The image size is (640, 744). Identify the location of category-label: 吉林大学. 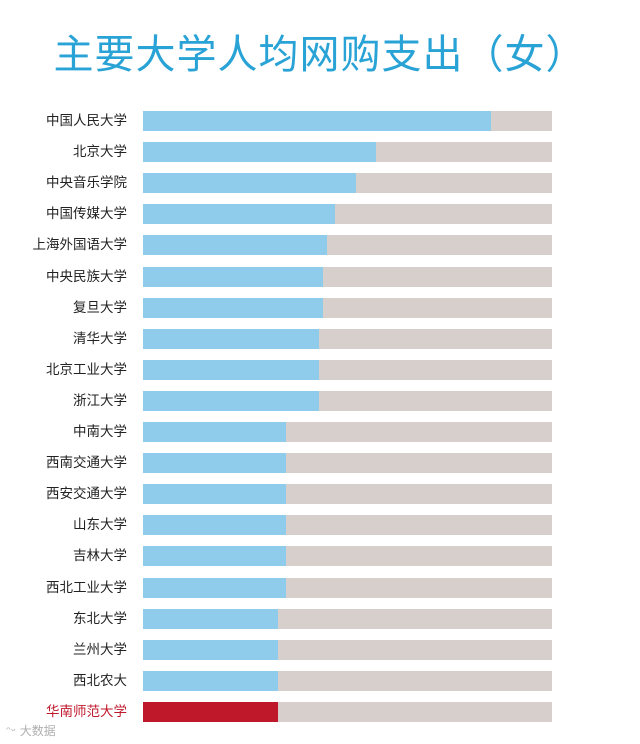
(100, 556).